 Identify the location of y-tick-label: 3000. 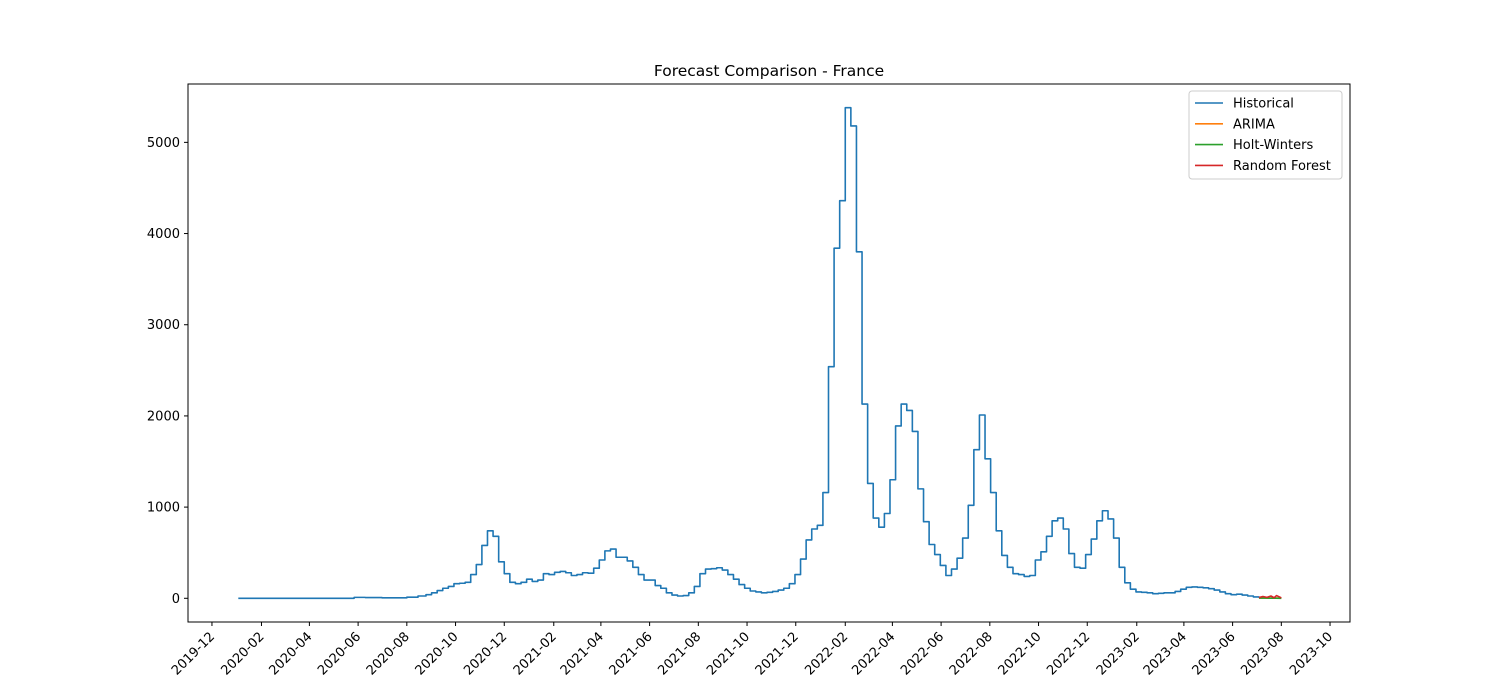
(163, 325).